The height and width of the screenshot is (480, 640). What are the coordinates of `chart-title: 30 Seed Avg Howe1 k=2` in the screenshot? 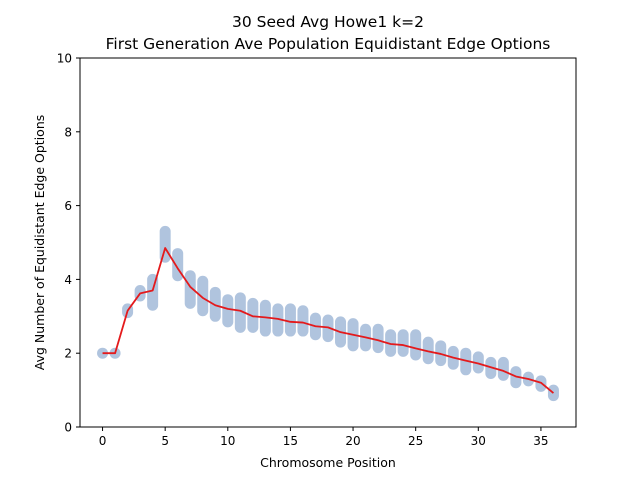 It's located at (328, 22).